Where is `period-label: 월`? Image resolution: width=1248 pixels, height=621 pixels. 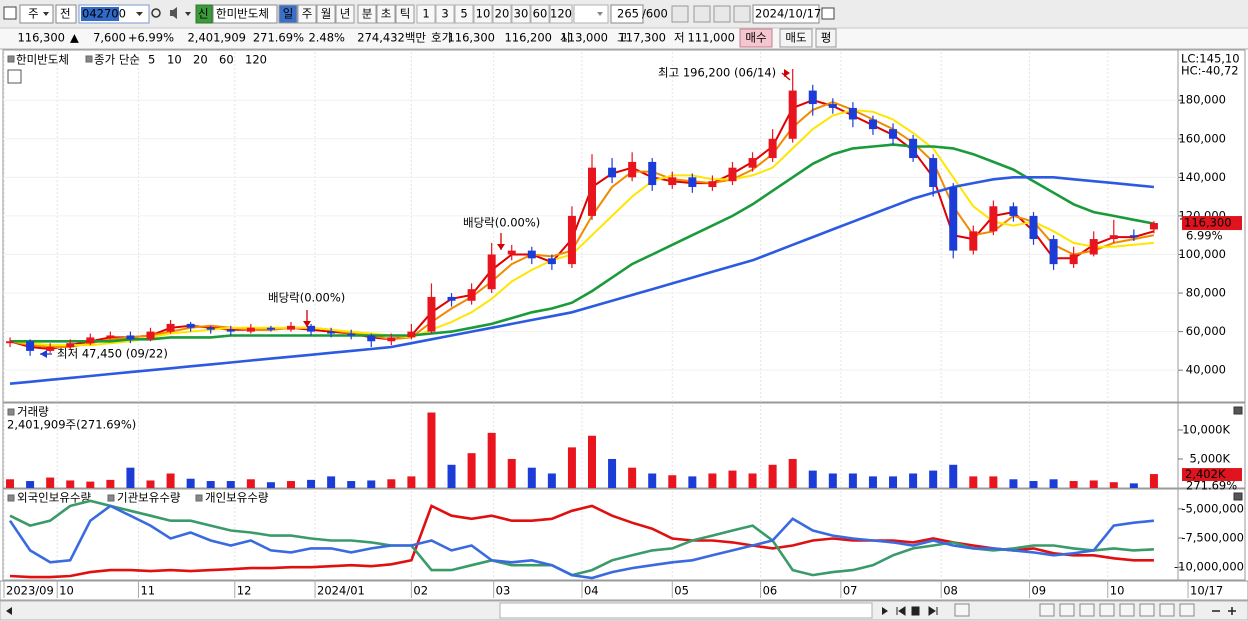
period-label: 월 is located at coordinates (326, 14).